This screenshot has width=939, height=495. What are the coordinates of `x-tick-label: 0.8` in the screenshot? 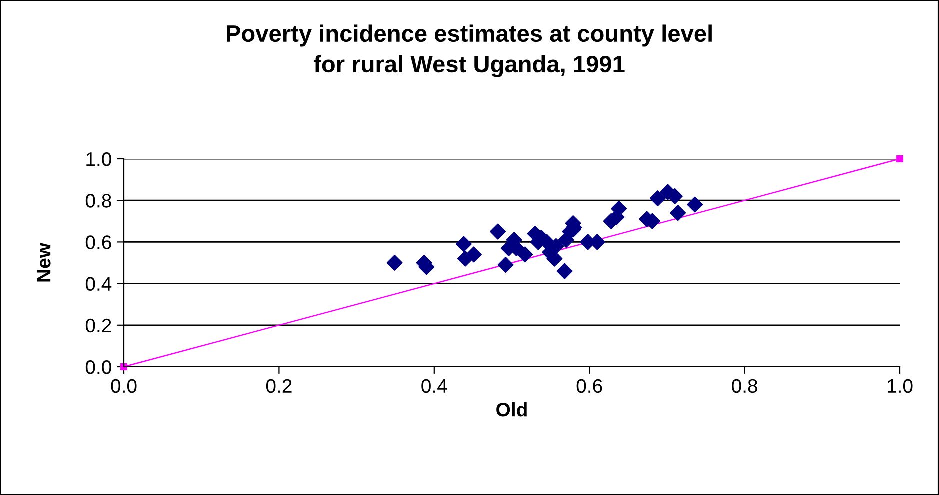 It's located at (745, 386).